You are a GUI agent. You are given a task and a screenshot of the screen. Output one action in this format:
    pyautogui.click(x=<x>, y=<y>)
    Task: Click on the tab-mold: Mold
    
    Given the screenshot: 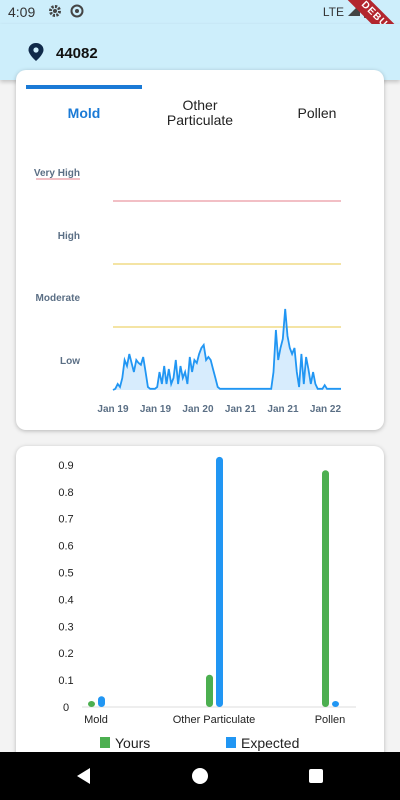 What is the action you would take?
    pyautogui.click(x=84, y=113)
    